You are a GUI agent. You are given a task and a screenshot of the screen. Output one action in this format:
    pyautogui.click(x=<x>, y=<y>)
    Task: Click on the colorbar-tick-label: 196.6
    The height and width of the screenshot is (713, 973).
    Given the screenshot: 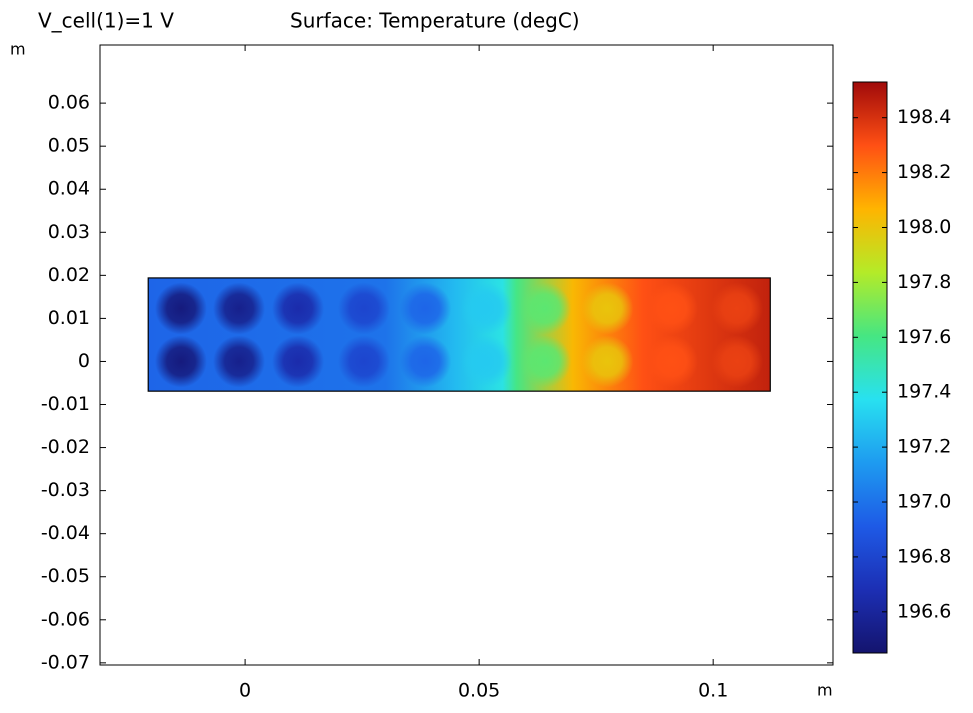 What is the action you would take?
    pyautogui.click(x=924, y=611)
    